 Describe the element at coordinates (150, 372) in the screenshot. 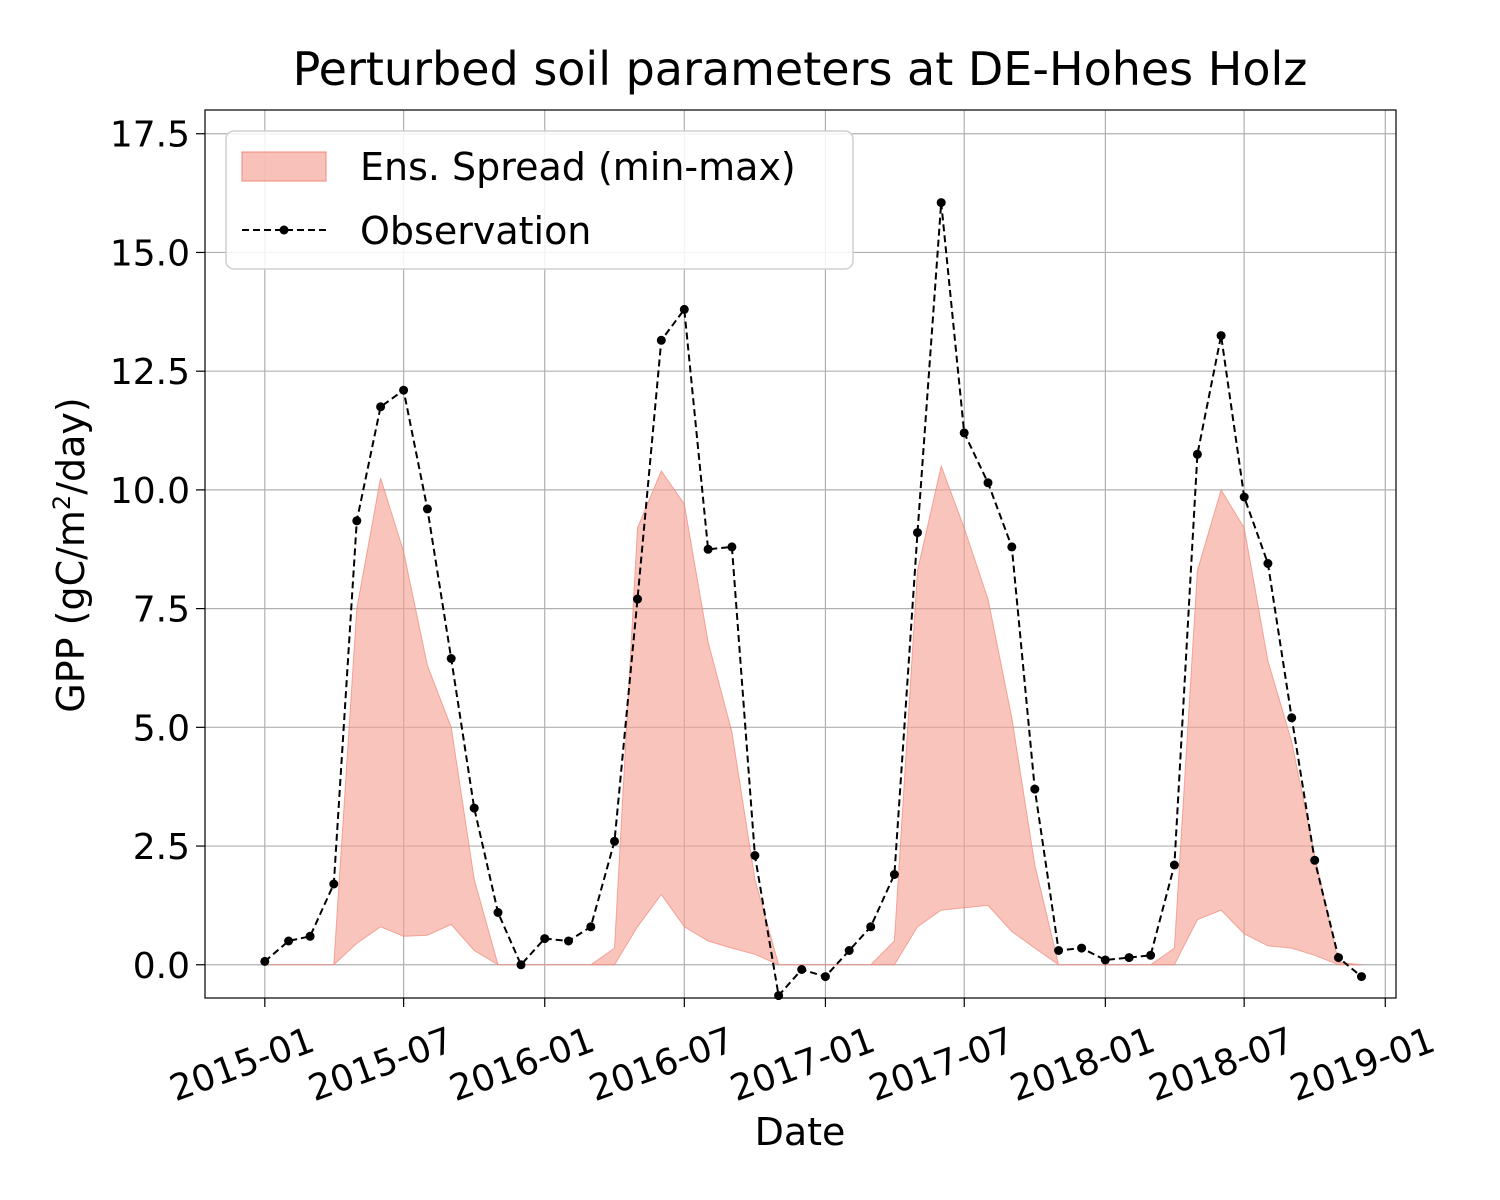

I see `y-tick-label: 12.5` at that location.